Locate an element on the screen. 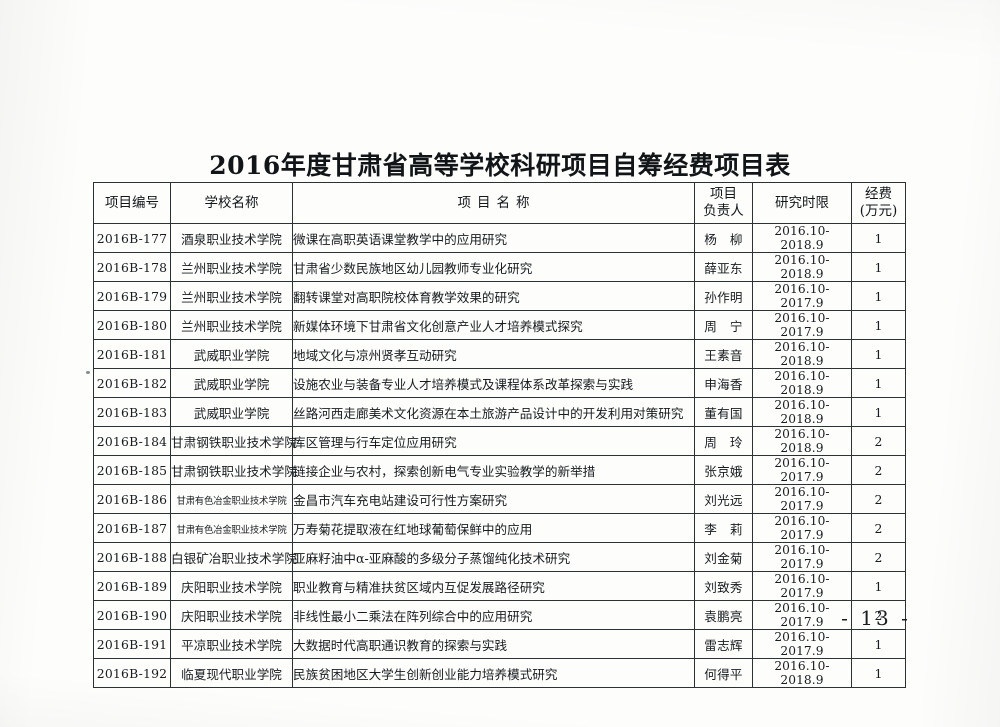 The height and width of the screenshot is (727, 1000). cell-project-leader: 刘光远 is located at coordinates (723, 499).